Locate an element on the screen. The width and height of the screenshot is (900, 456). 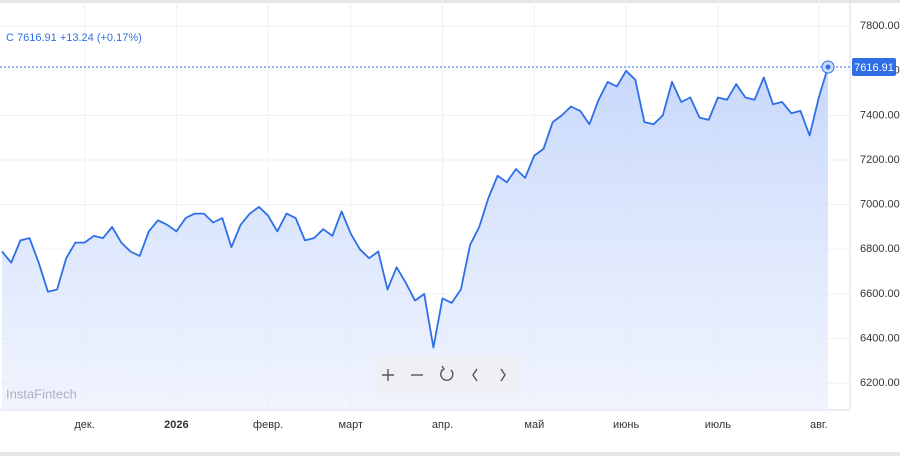
bottom-bar is located at coordinates (450, 454).